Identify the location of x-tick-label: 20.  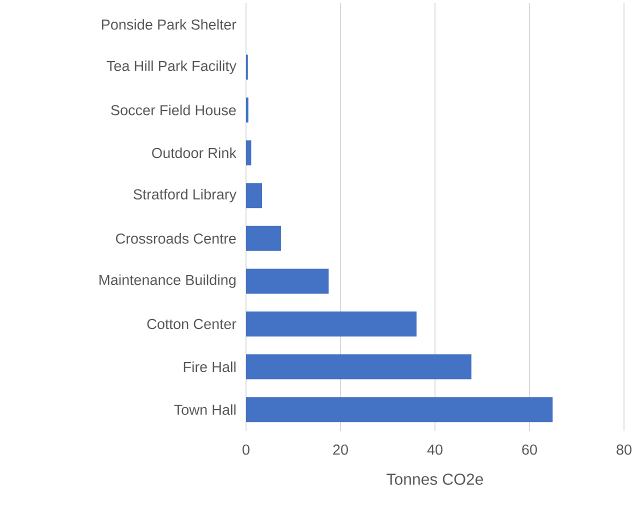
(340, 449).